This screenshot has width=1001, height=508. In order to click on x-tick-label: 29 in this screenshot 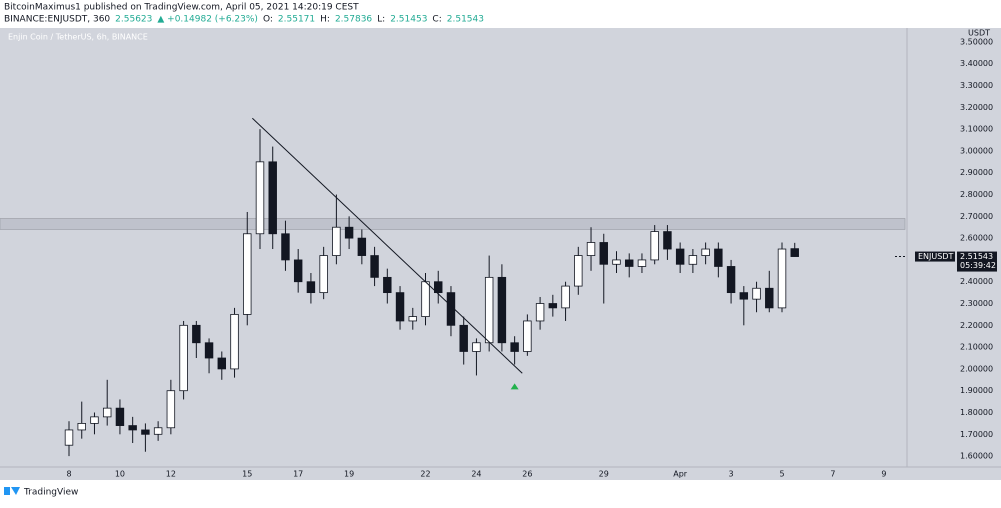, I will do `click(604, 474)`.